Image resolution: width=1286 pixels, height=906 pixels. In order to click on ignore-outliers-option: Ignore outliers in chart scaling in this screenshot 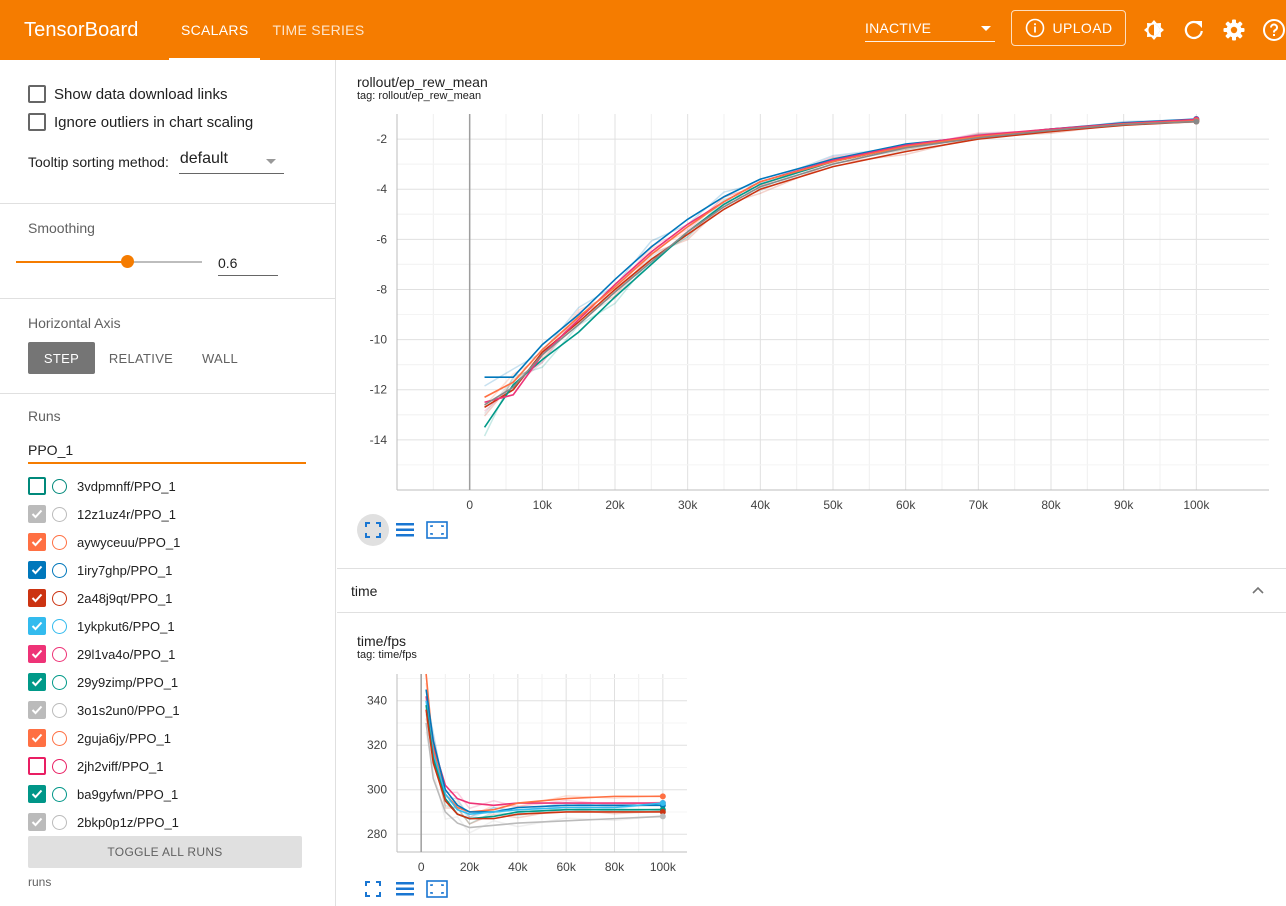, I will do `click(181, 122)`.